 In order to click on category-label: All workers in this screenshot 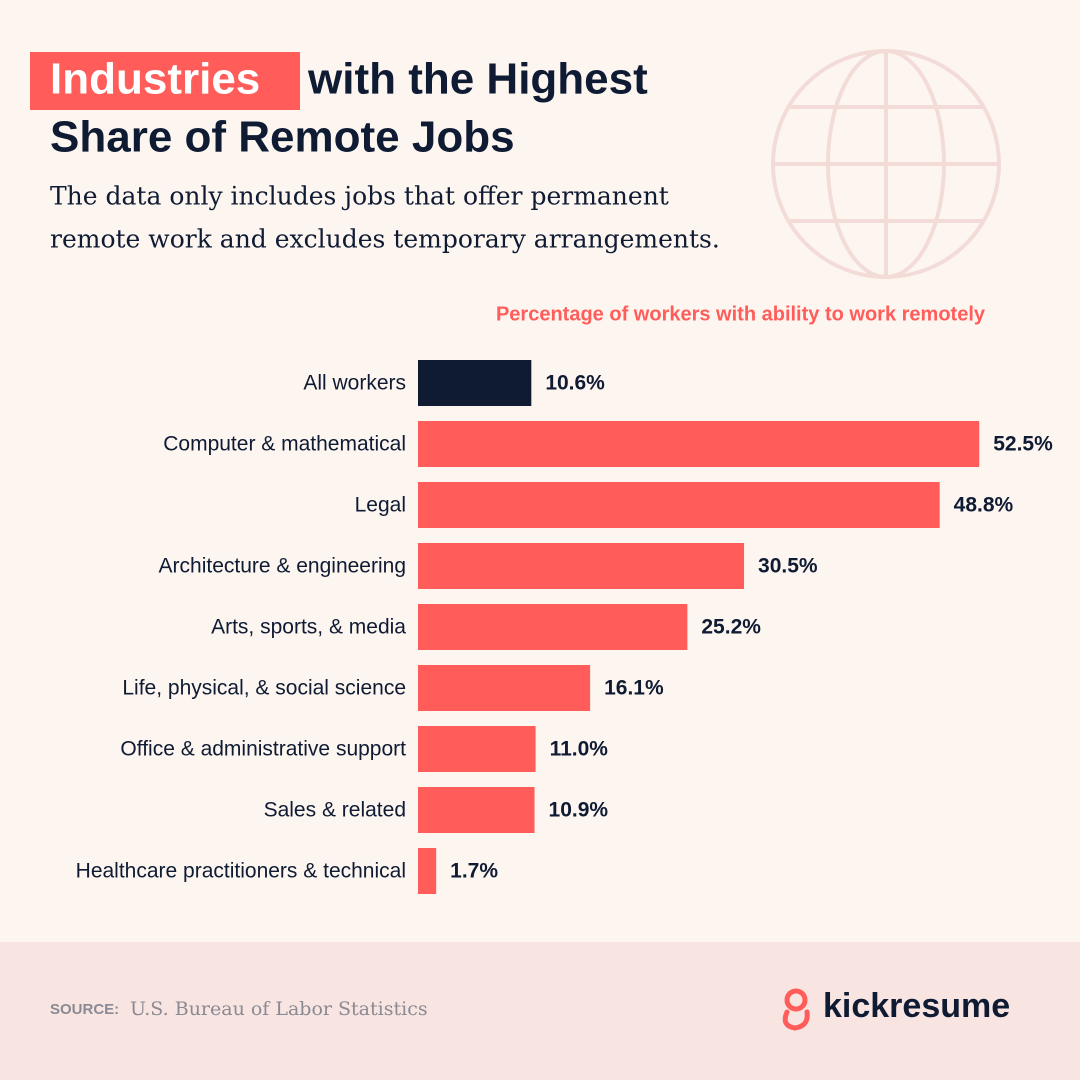, I will do `click(354, 383)`.